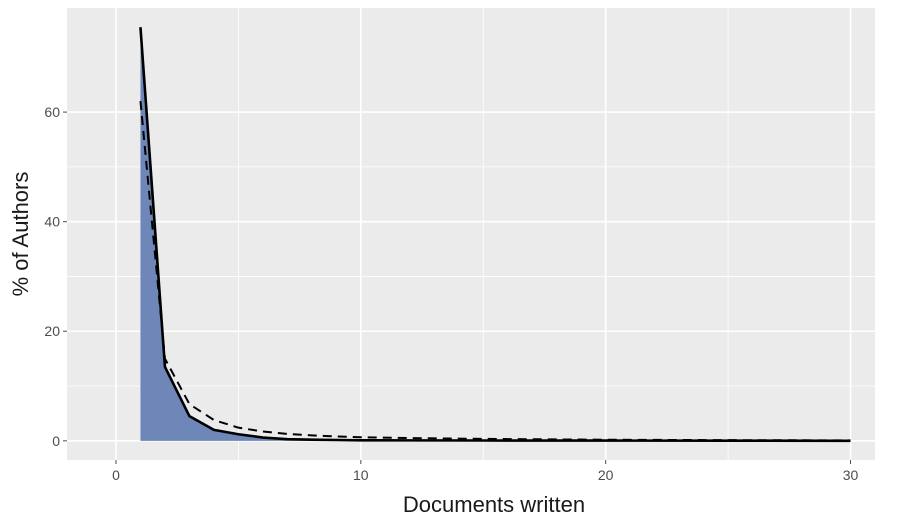  What do you see at coordinates (361, 475) in the screenshot?
I see `x-tick-label: 10` at bounding box center [361, 475].